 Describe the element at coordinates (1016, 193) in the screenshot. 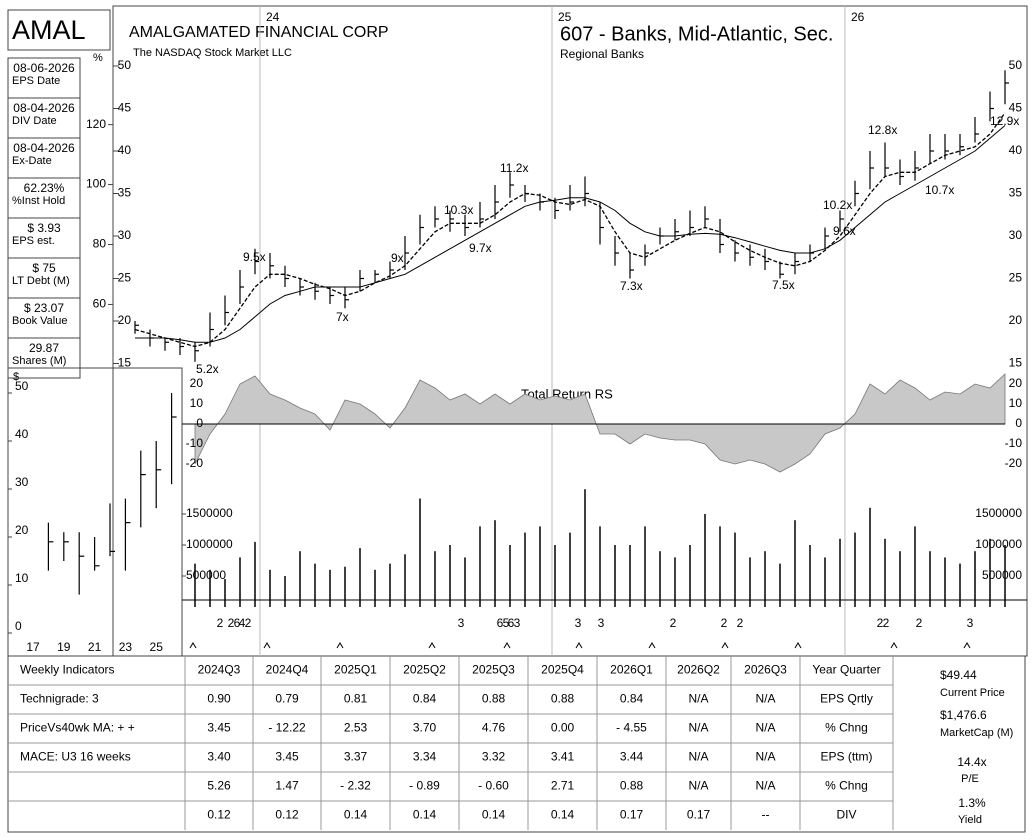

I see `y-tick-label-right: 35` at that location.